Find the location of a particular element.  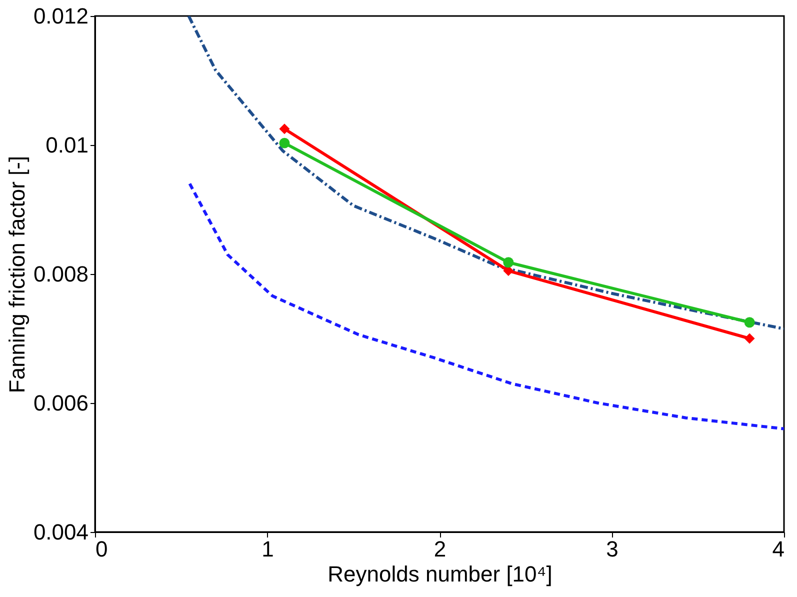

x-tick-label: 2 is located at coordinates (440, 549).